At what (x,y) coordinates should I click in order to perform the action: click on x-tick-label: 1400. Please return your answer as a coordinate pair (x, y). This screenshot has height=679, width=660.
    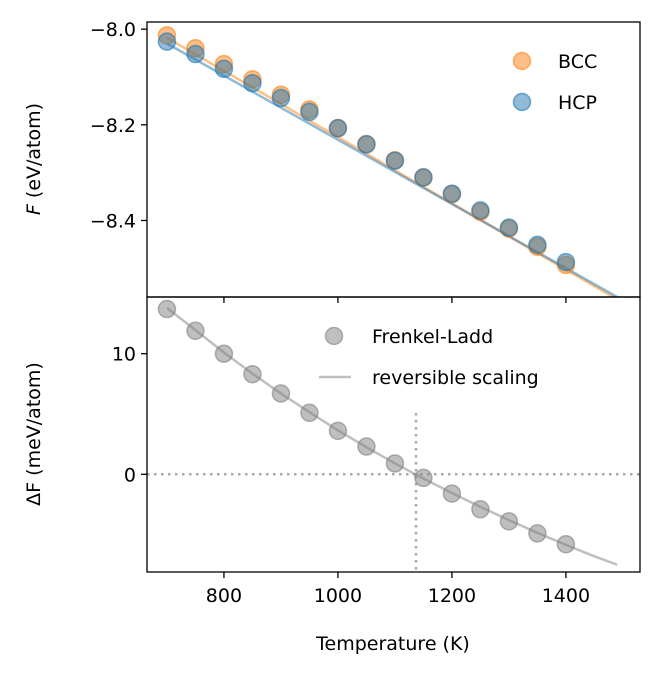
    Looking at the image, I should click on (566, 596).